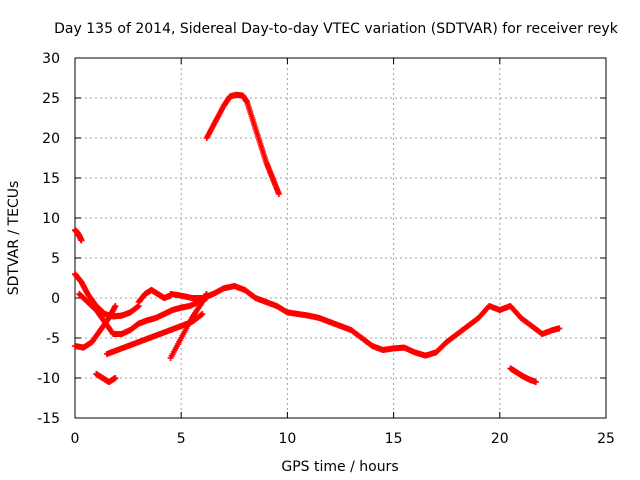 This screenshot has width=640, height=480. I want to click on series-late-rise, so click(188, 326).